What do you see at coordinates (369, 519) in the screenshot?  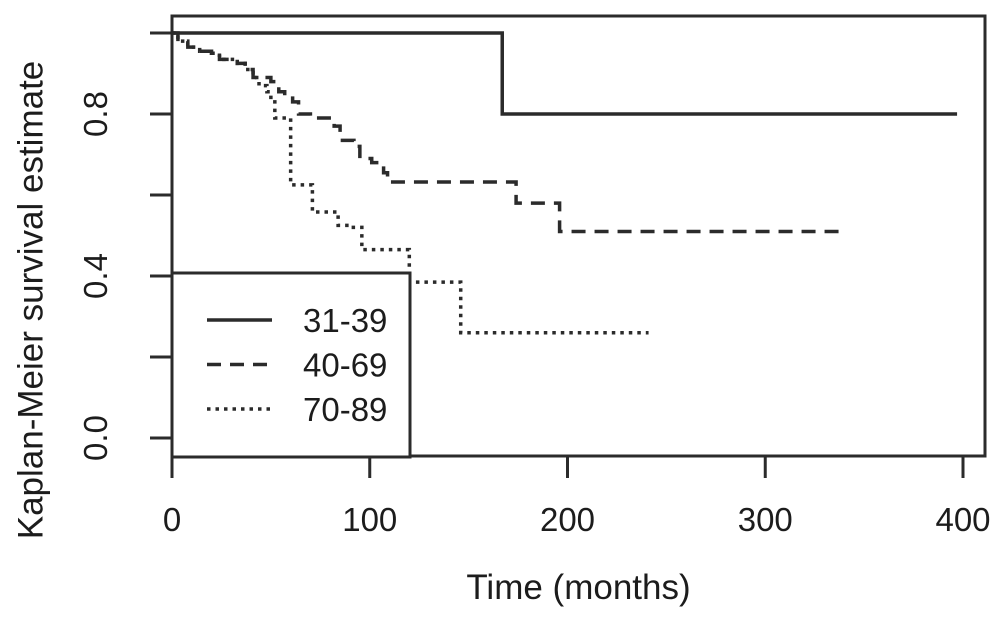 I see `x-tick-label: 100` at bounding box center [369, 519].